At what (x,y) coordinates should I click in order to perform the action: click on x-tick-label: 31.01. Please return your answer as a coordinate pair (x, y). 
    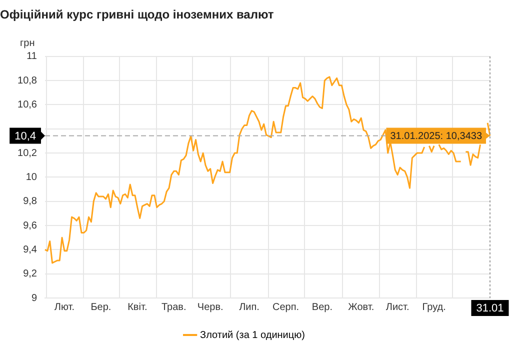
    Looking at the image, I should click on (490, 308).